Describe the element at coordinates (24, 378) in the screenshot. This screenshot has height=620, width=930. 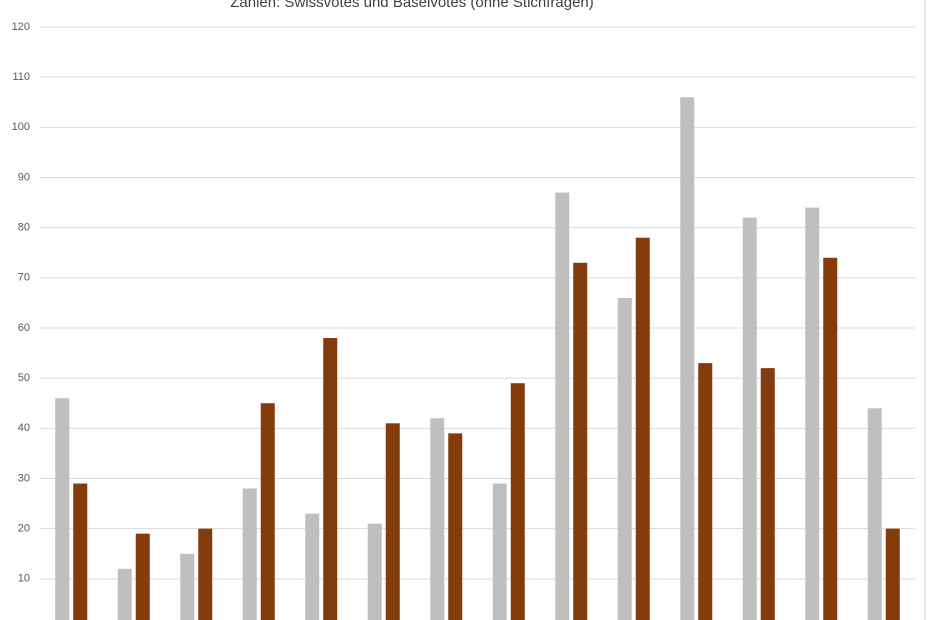
I see `y-tick-label: 50` at that location.